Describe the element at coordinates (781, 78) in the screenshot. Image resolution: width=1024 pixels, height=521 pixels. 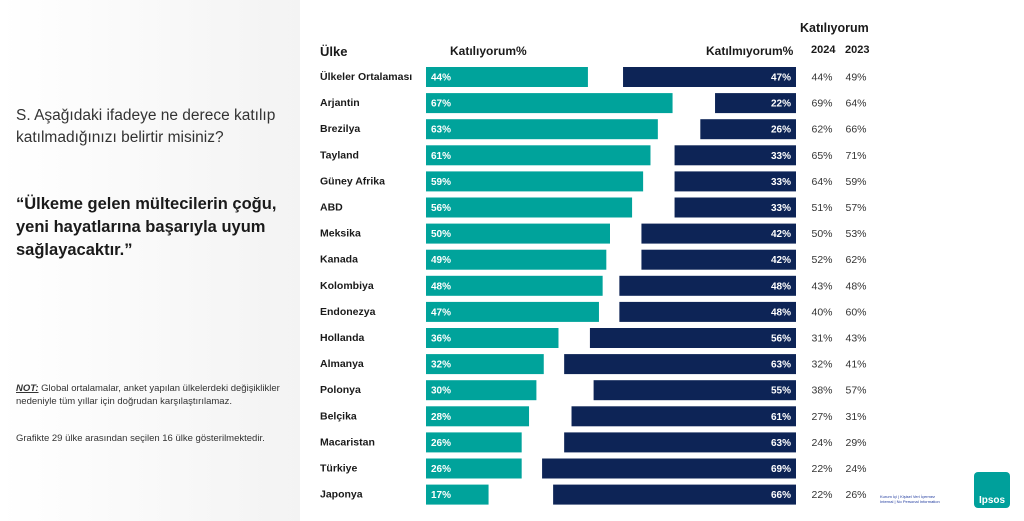
I see `disagree-value: 47%` at that location.